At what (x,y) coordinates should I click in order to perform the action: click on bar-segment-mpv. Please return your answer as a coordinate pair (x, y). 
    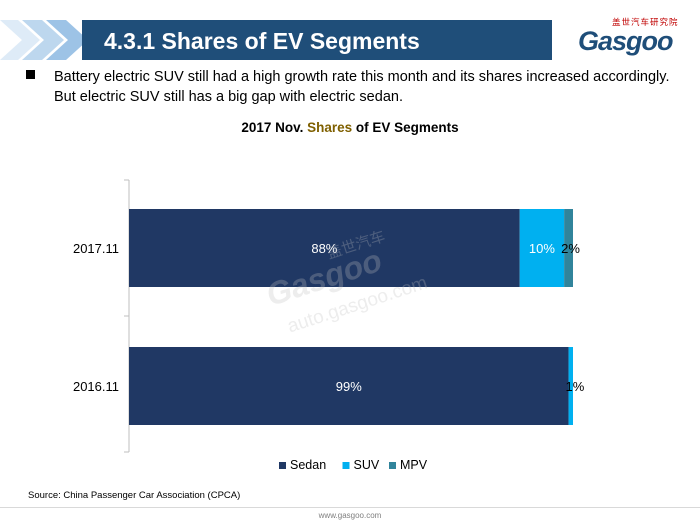
    Looking at the image, I should click on (568, 248).